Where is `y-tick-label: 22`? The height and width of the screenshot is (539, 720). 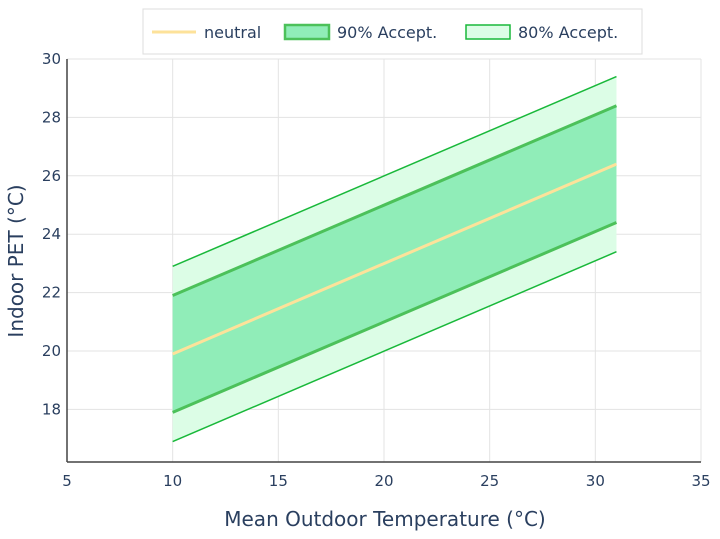 y-tick-label: 22 is located at coordinates (51, 293).